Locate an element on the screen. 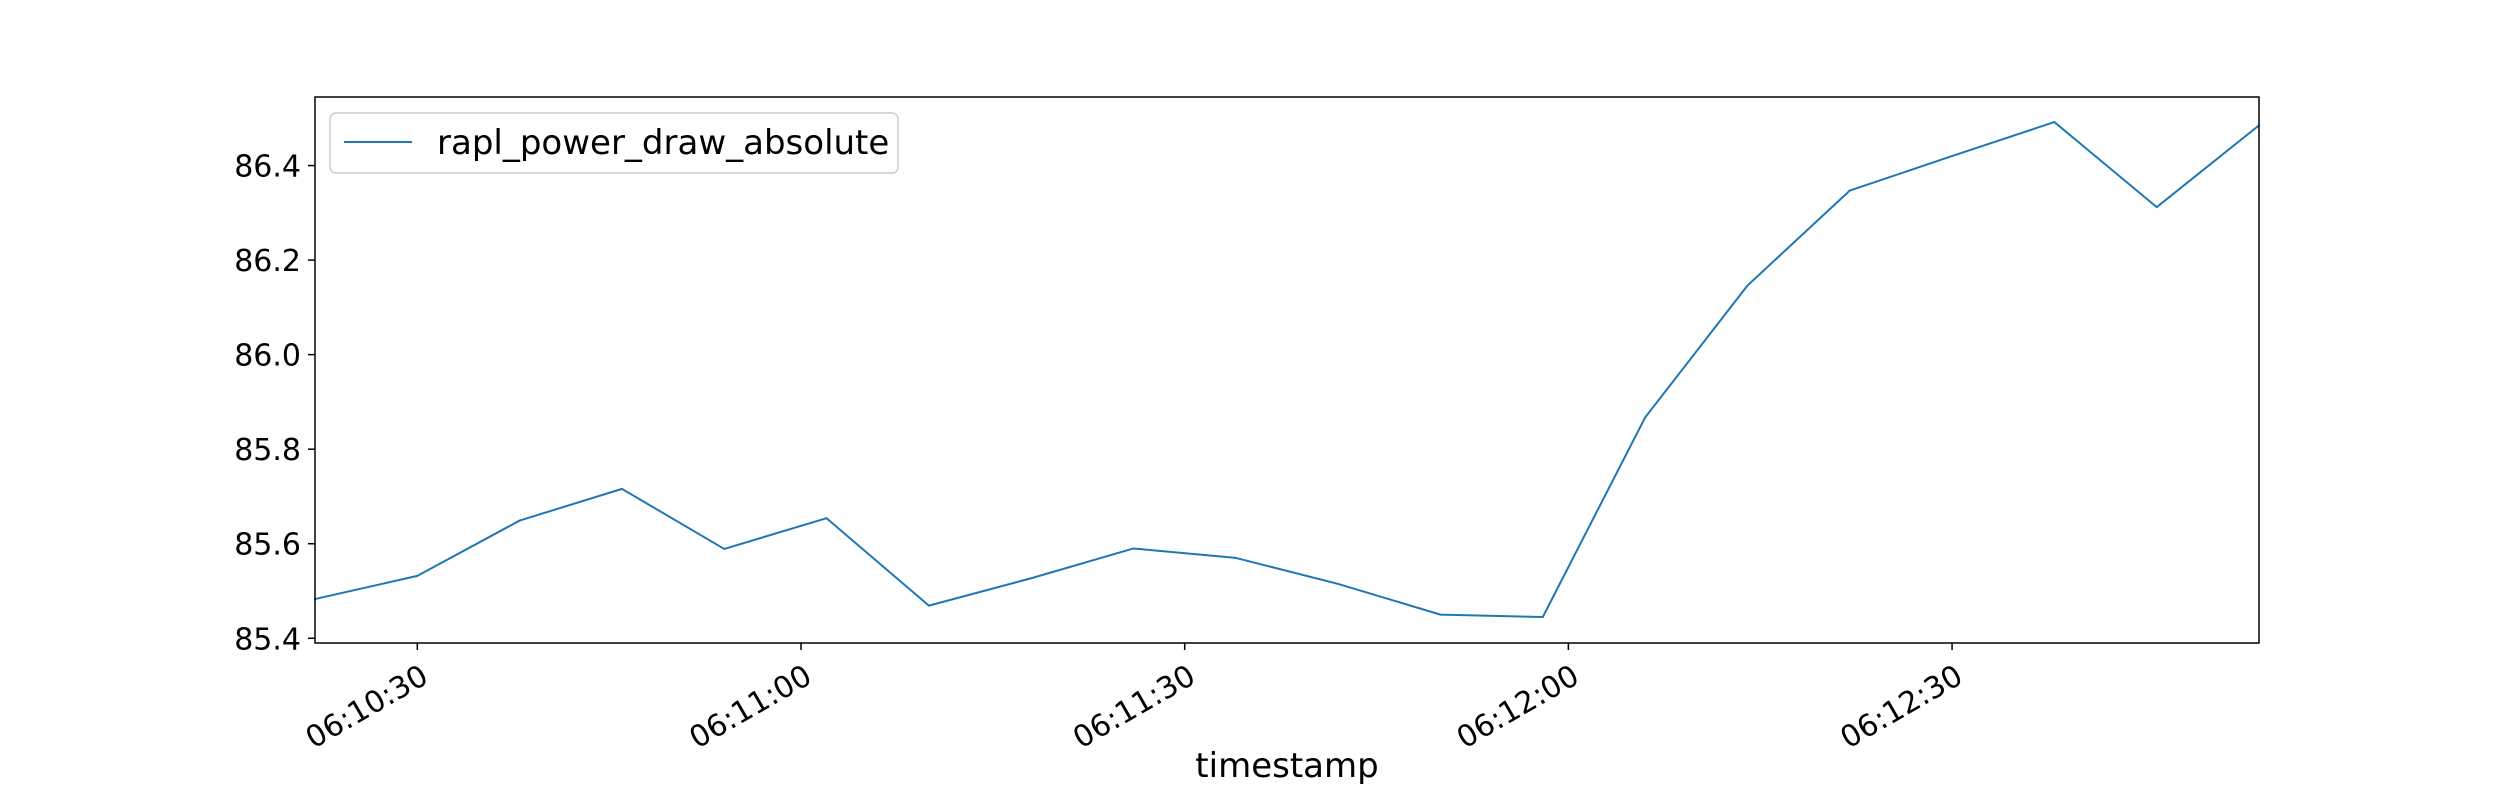 This screenshot has width=2500, height=800. legend-box is located at coordinates (614, 143).